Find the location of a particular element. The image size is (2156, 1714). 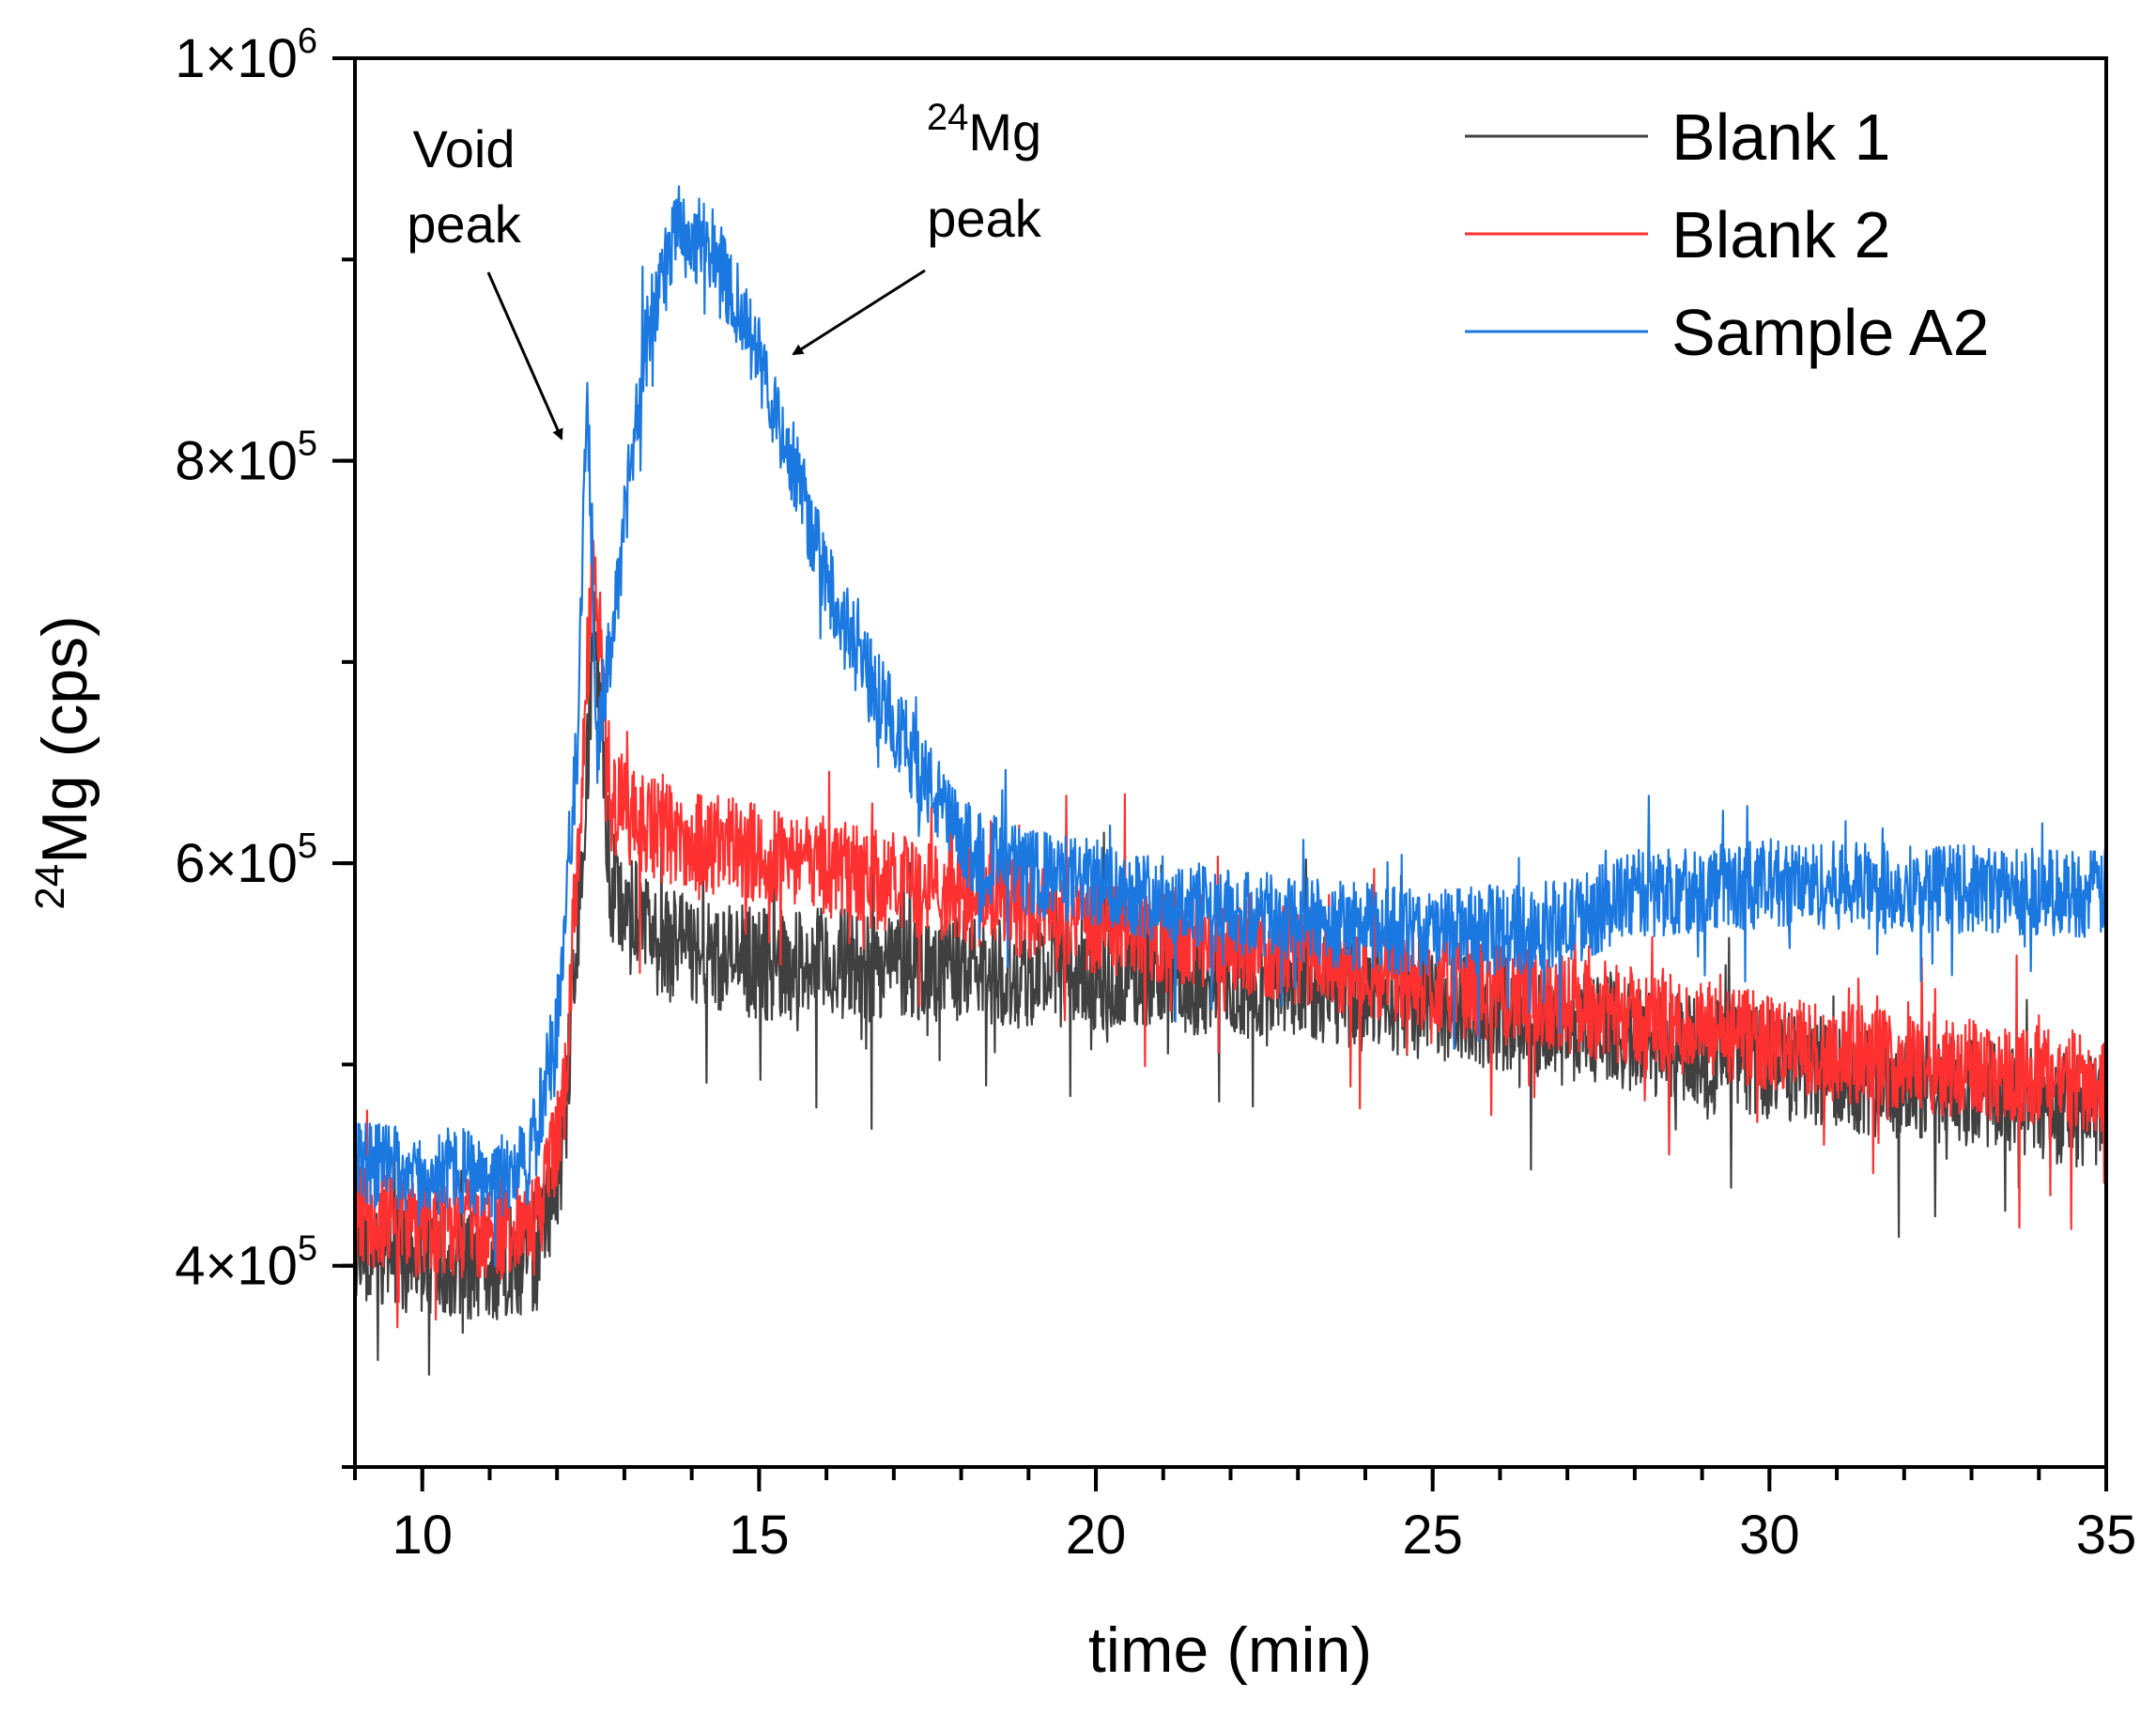

y-tick-label: 8×10⁵ is located at coordinates (246, 458).